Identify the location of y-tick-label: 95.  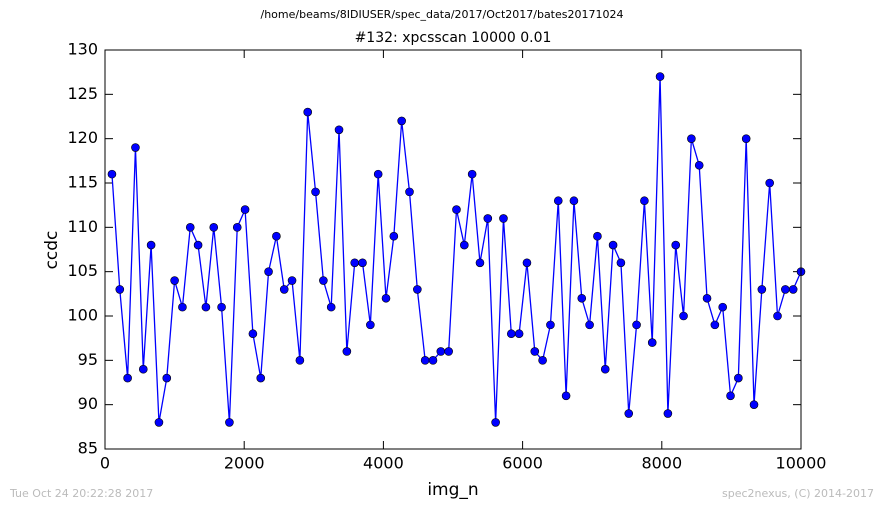
(88, 359).